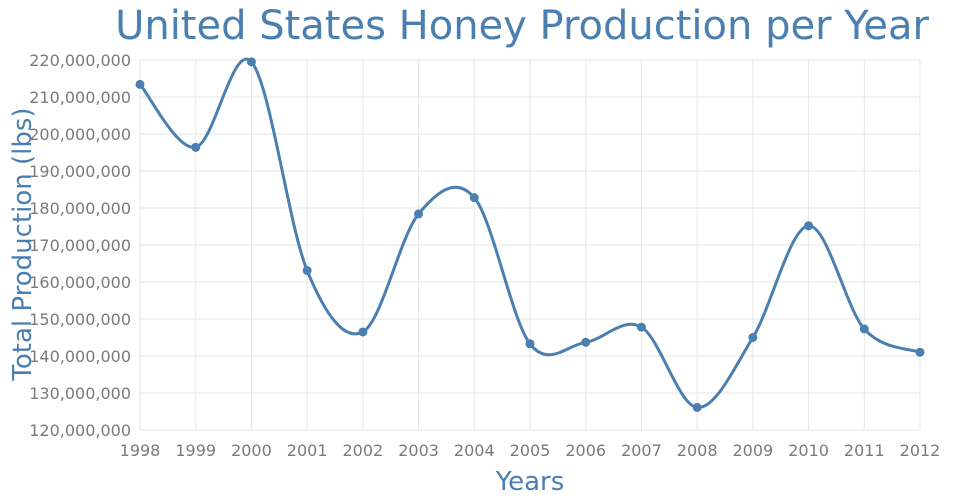  I want to click on x-tick-label: 2007, so click(641, 450).